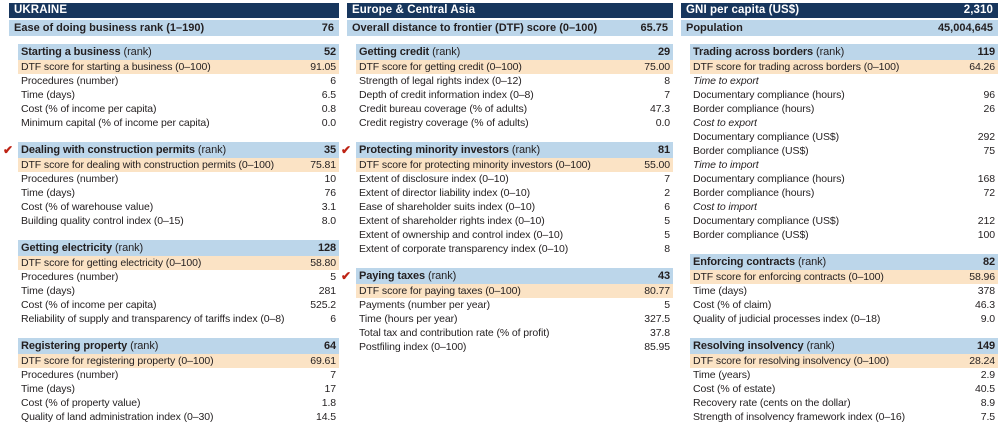  I want to click on dtf-score-row: DTF score for paying taxes (0–100) 80.77, so click(514, 291).